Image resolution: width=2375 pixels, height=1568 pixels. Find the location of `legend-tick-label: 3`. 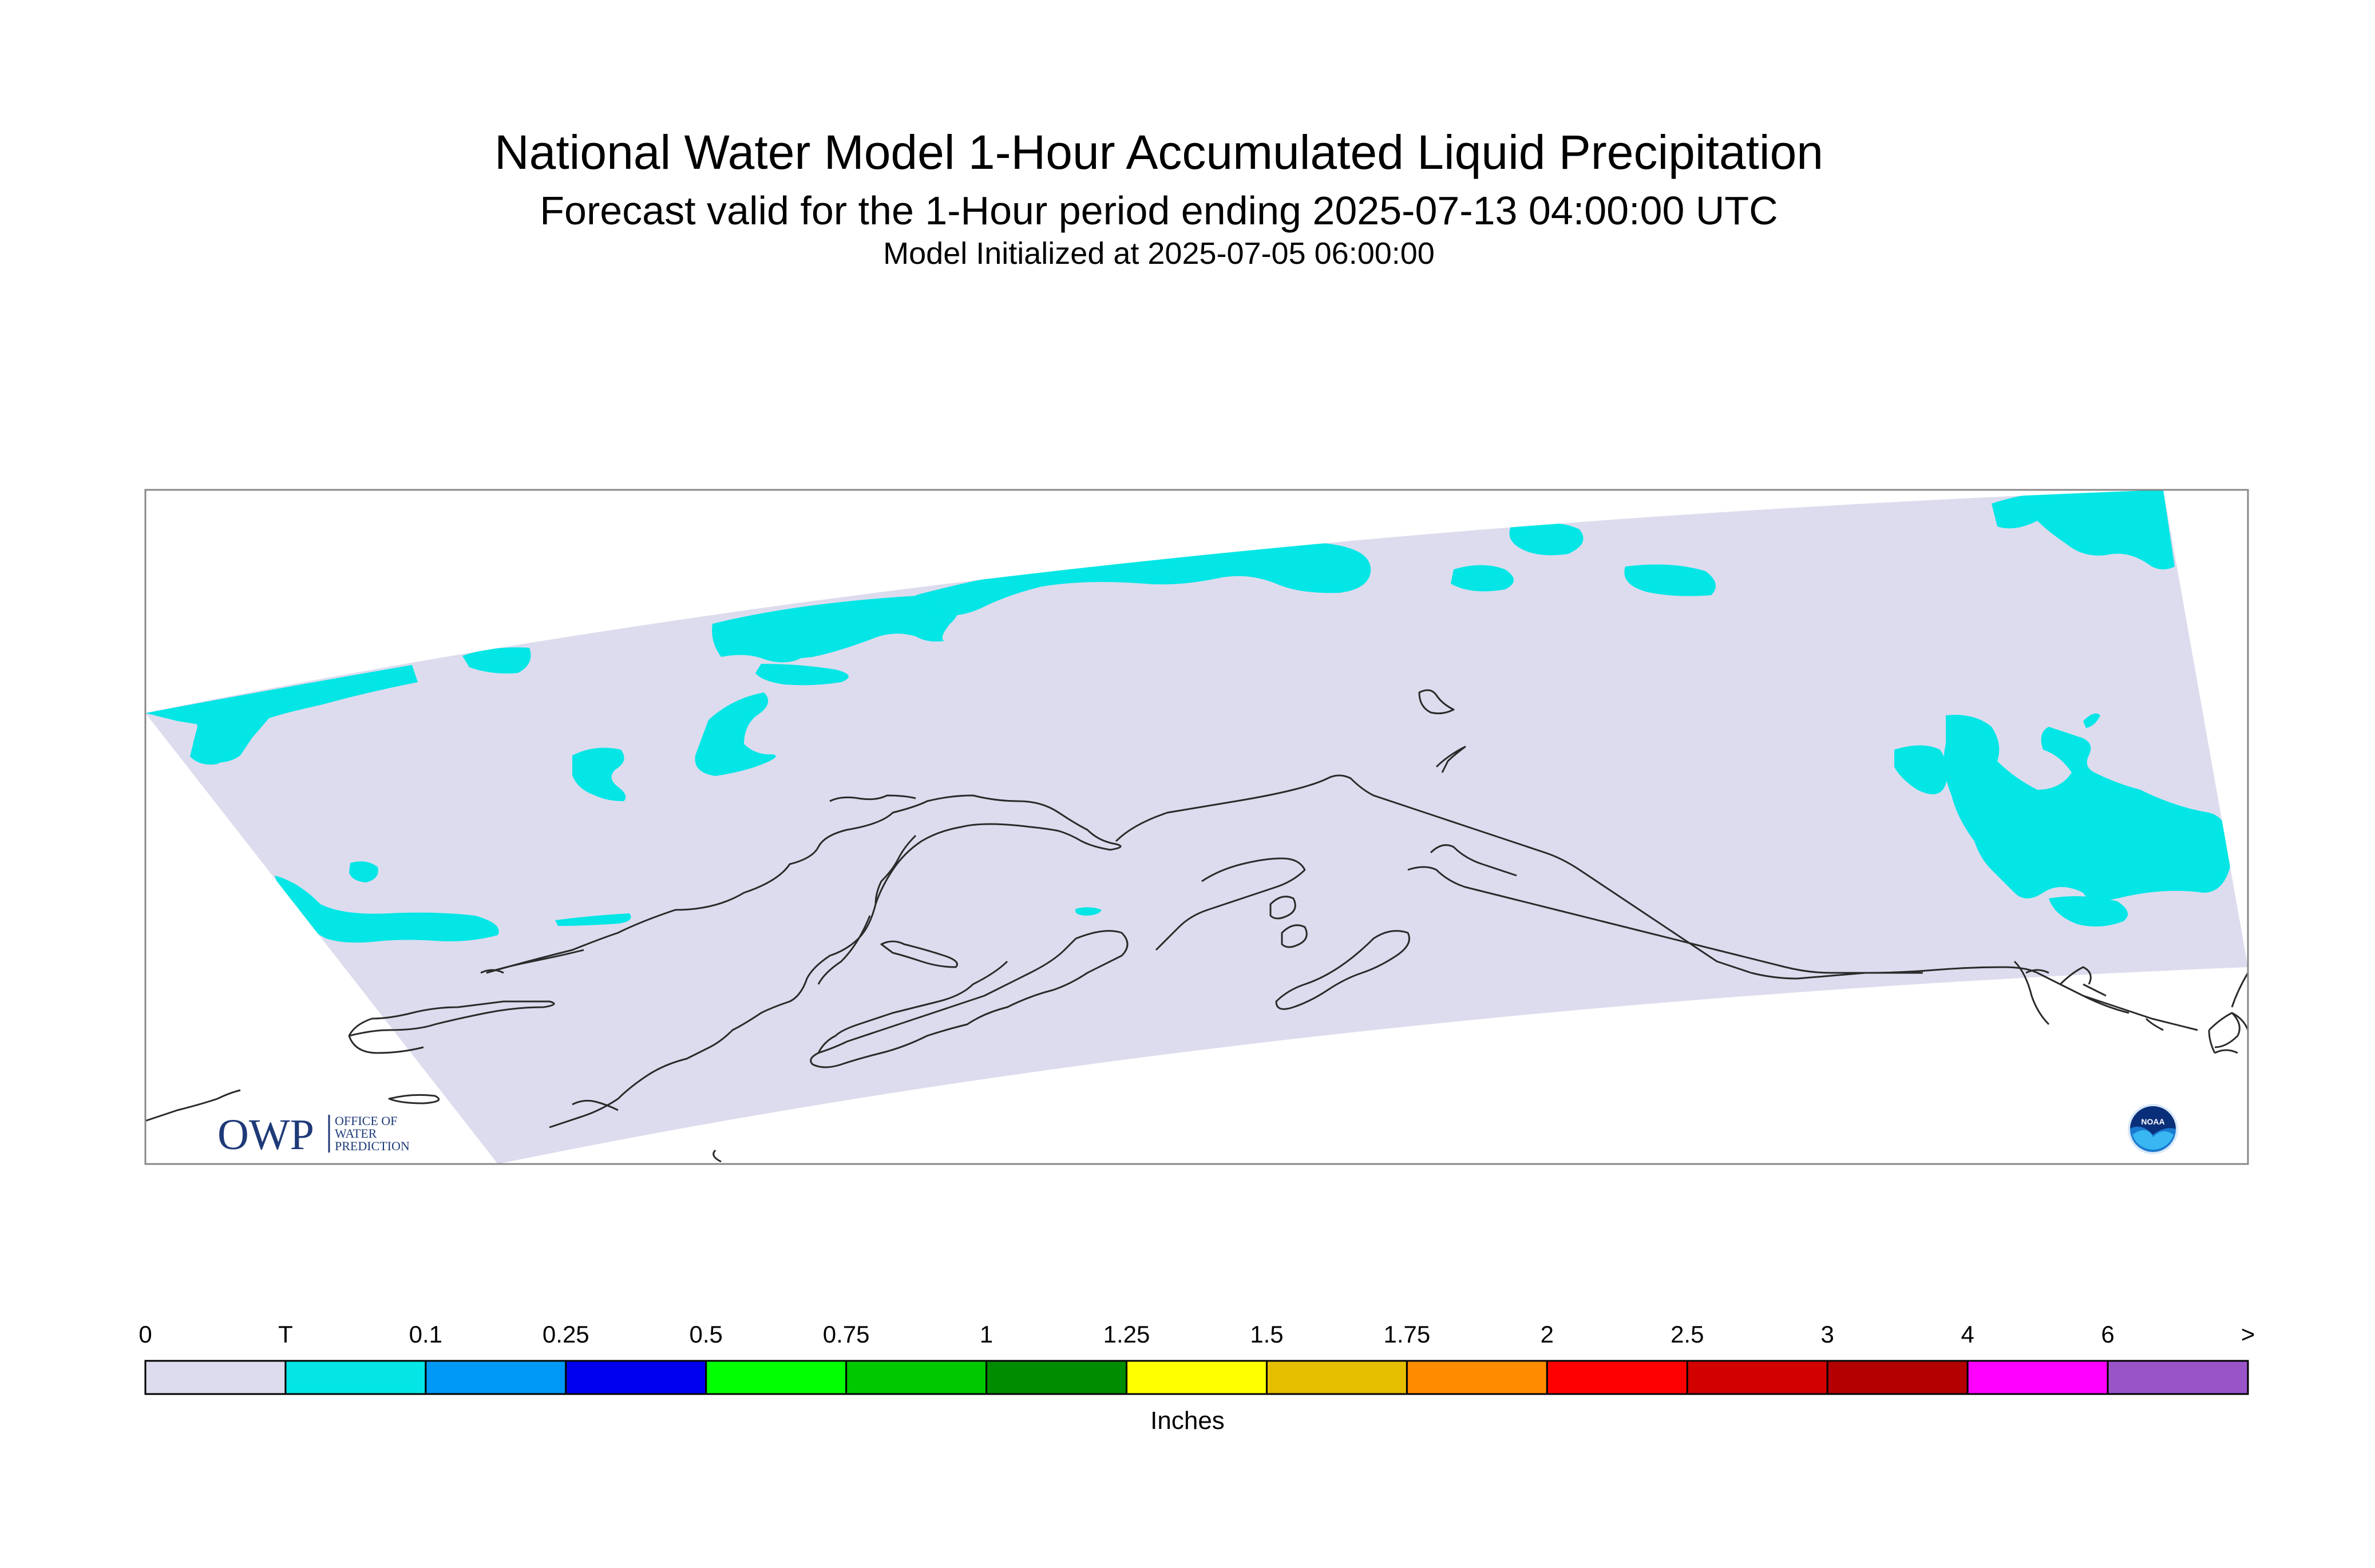

legend-tick-label: 3 is located at coordinates (1828, 1334).